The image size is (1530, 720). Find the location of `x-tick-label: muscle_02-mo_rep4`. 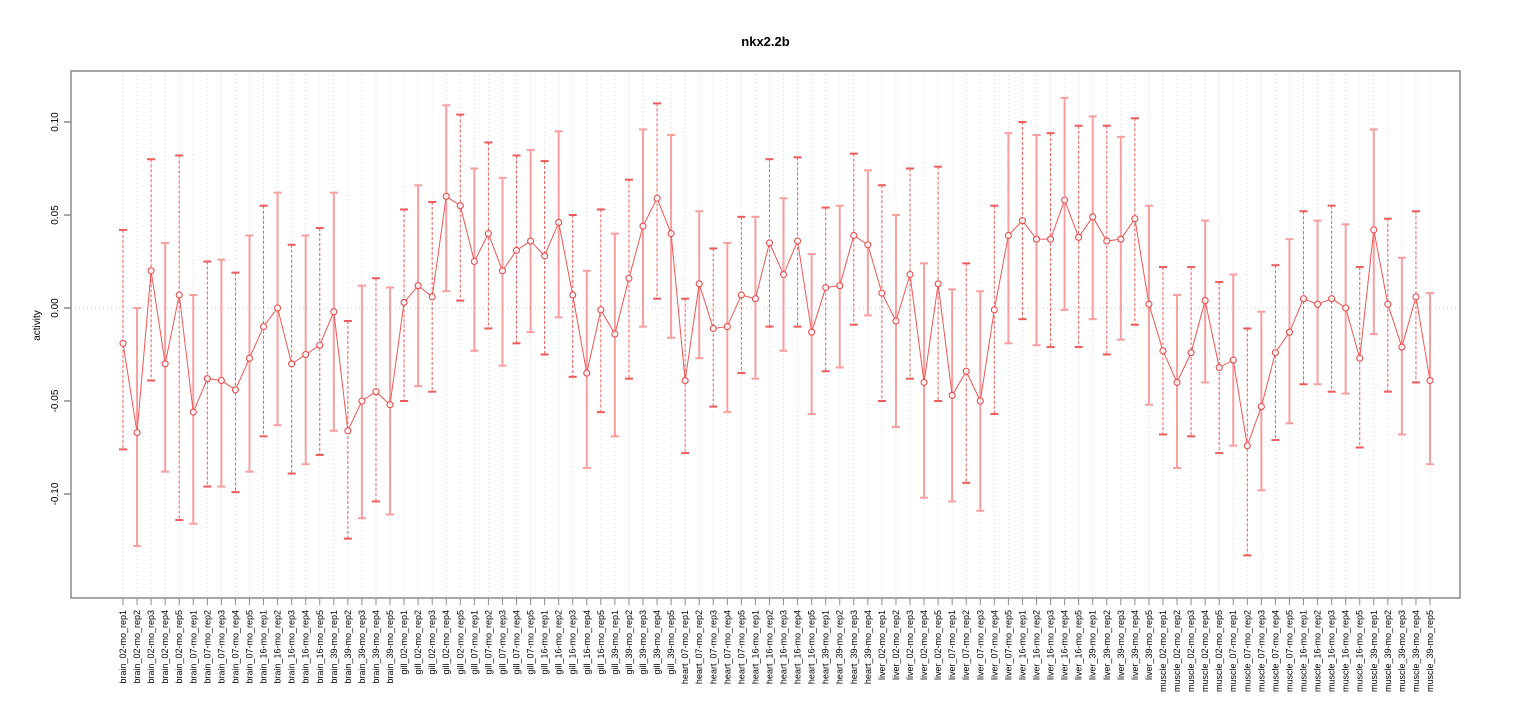

x-tick-label: muscle_02-mo_rep4 is located at coordinates (1205, 651).